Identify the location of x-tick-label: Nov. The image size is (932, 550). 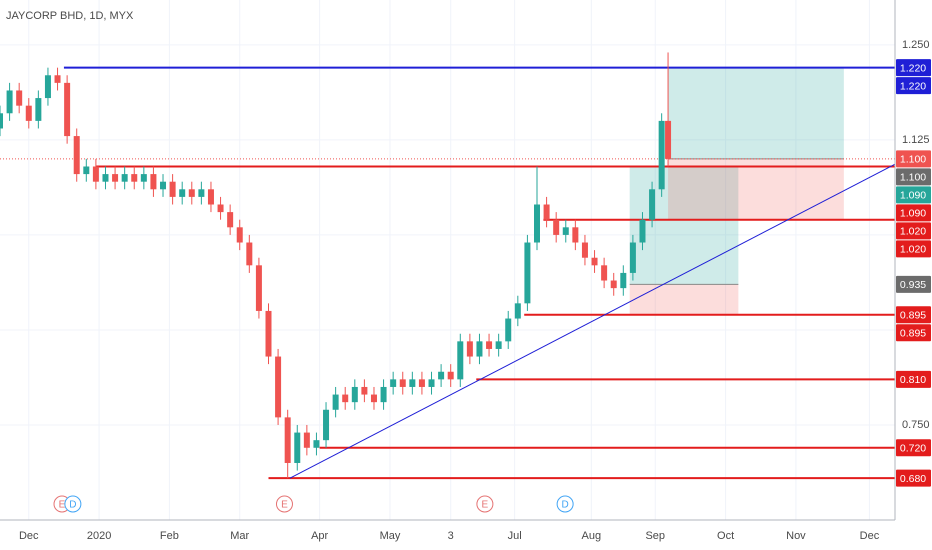
(796, 536).